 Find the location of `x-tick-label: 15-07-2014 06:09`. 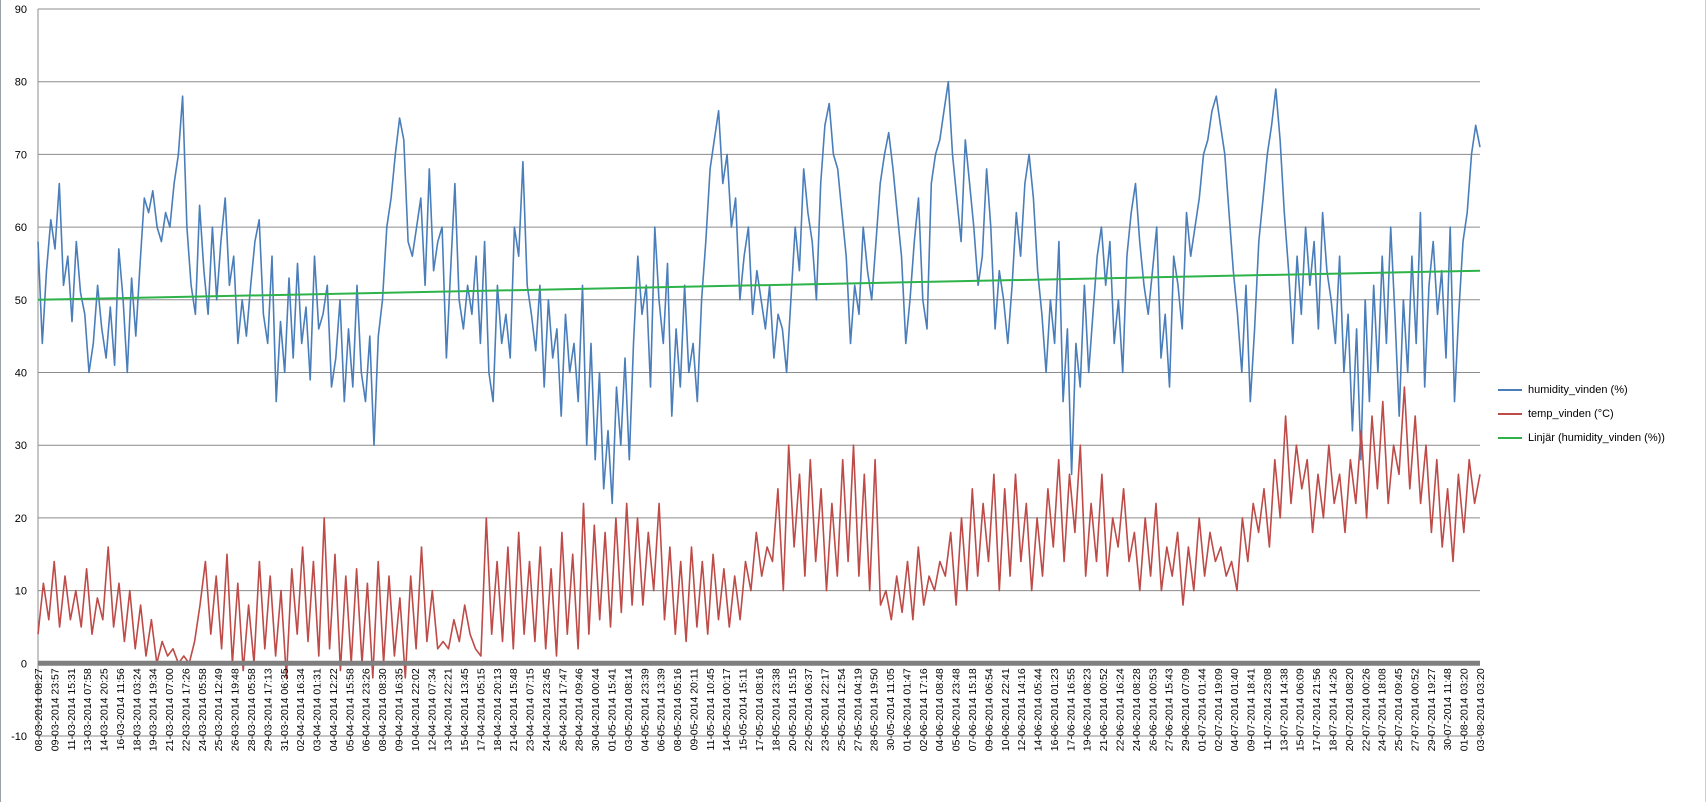

x-tick-label: 15-07-2014 06:09 is located at coordinates (1301, 709).